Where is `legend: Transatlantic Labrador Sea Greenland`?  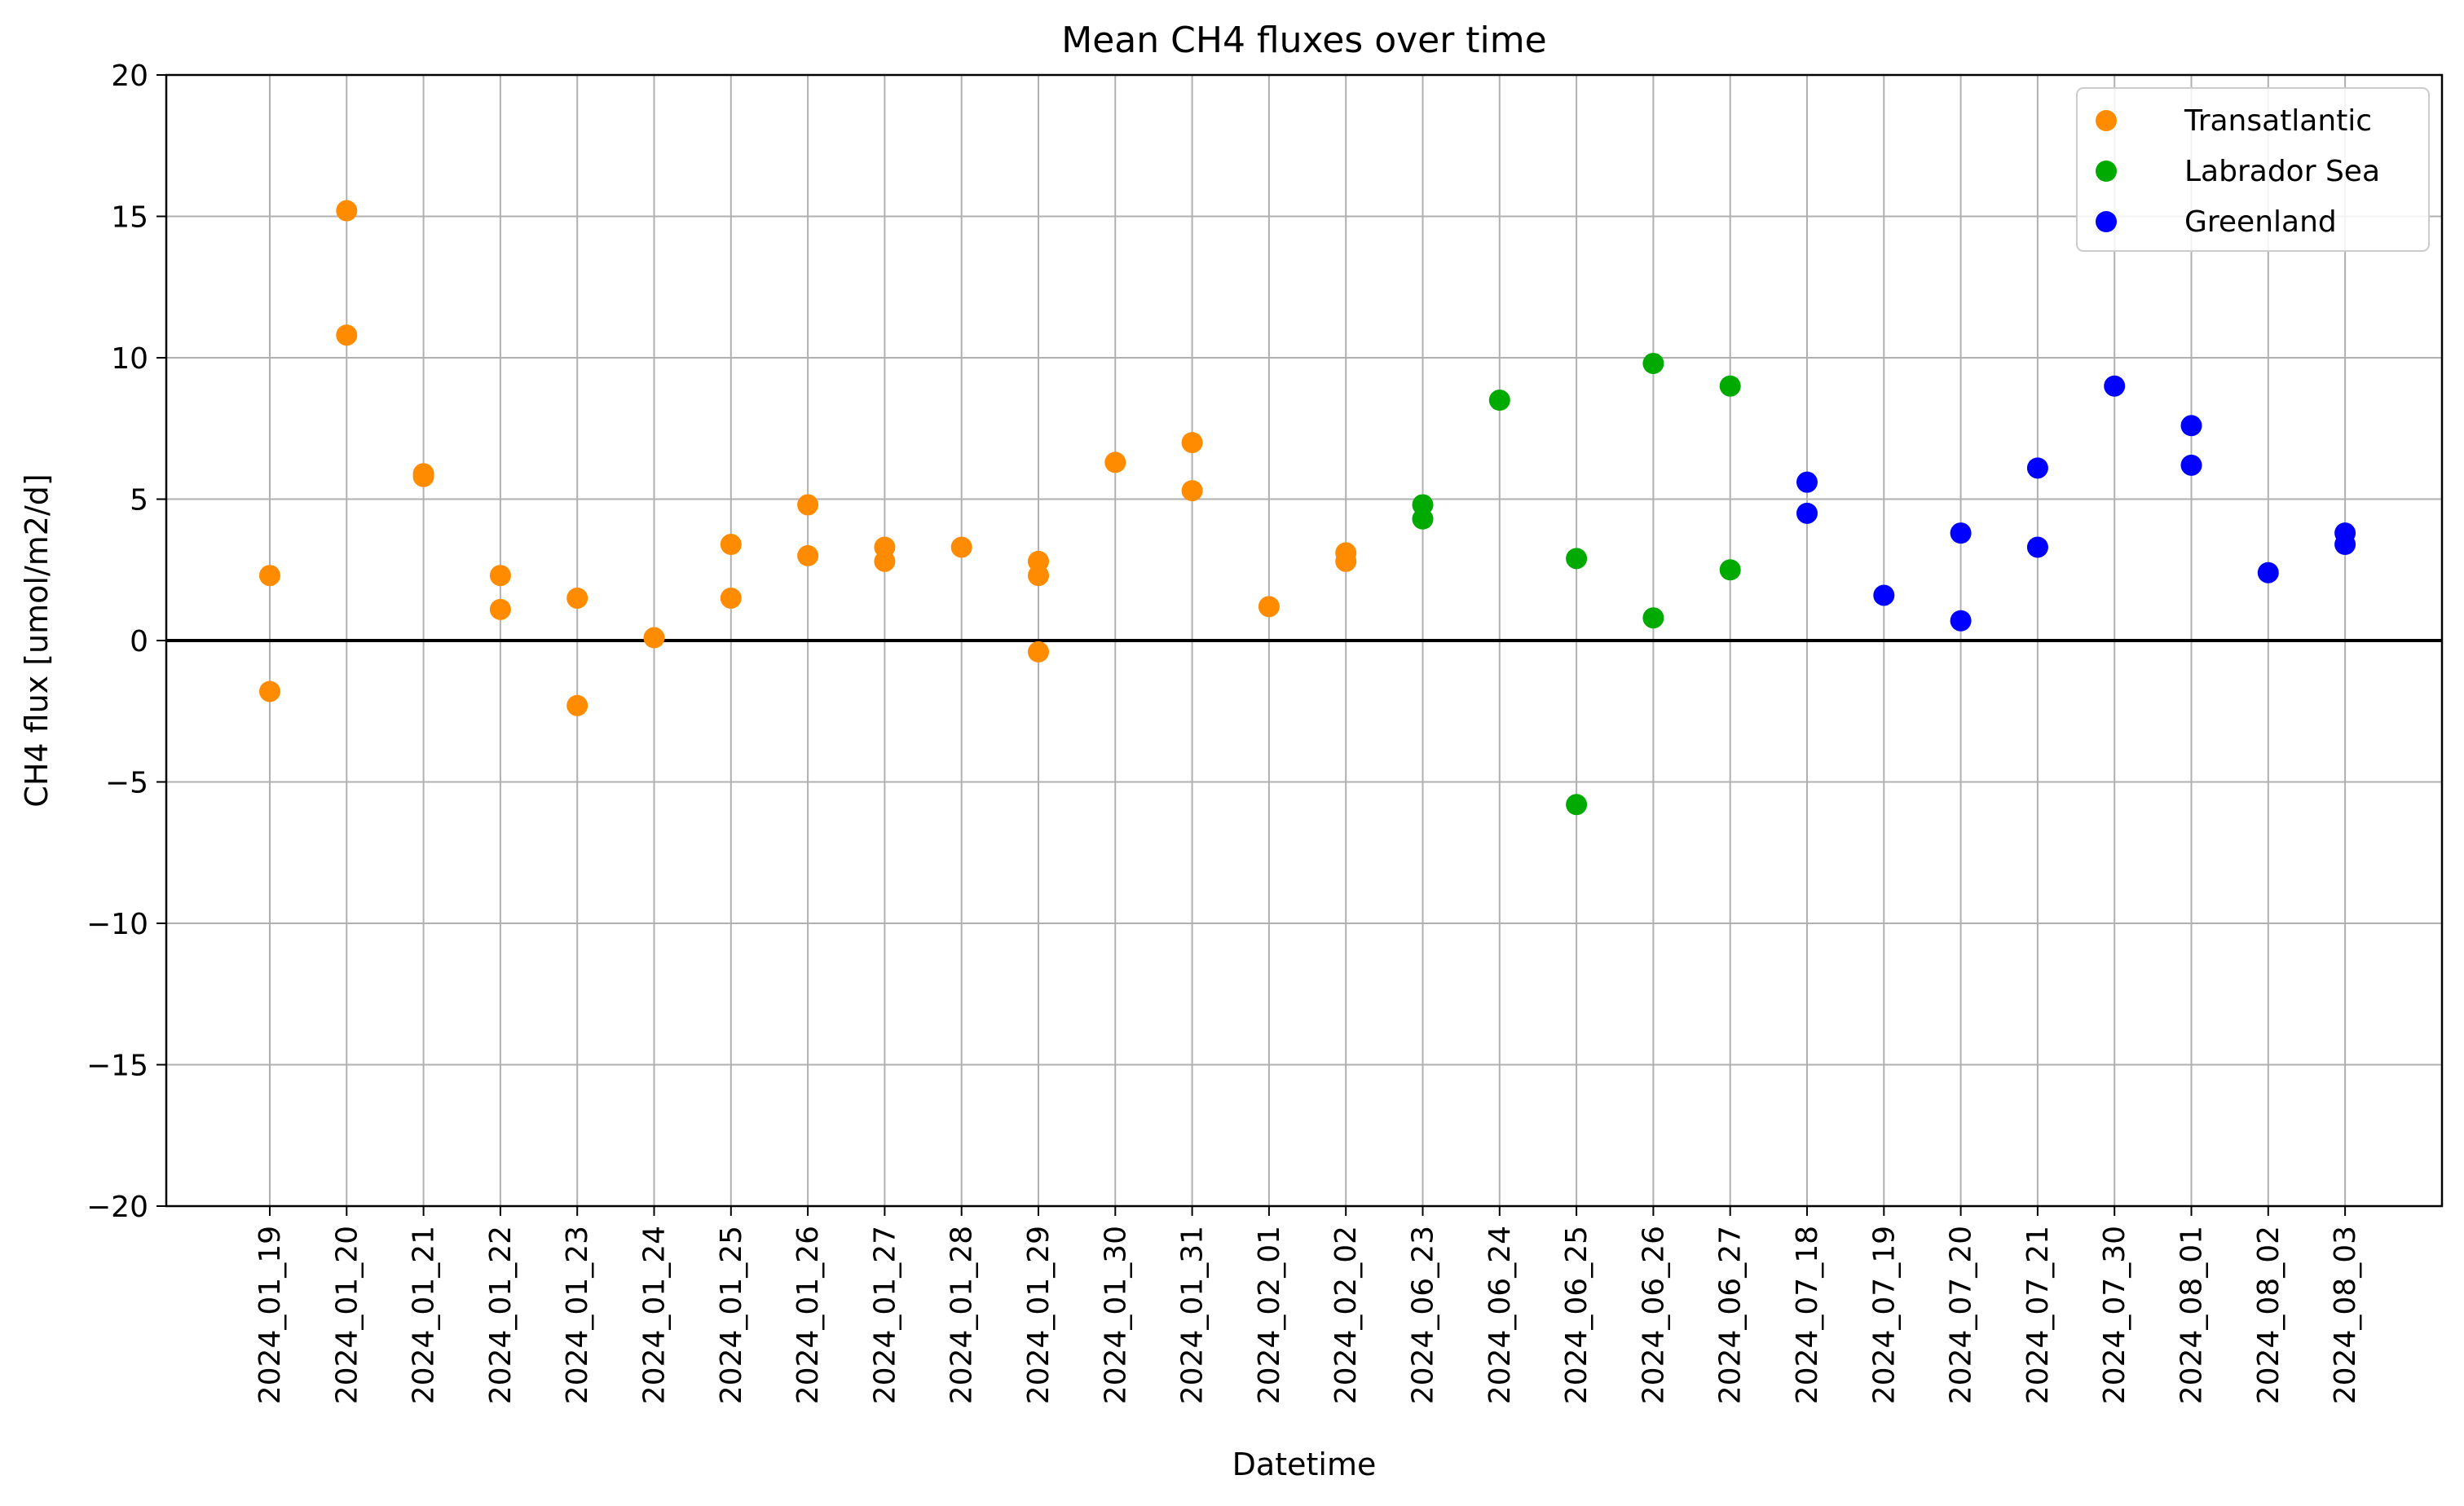 legend: Transatlantic Labrador Sea Greenland is located at coordinates (2253, 169).